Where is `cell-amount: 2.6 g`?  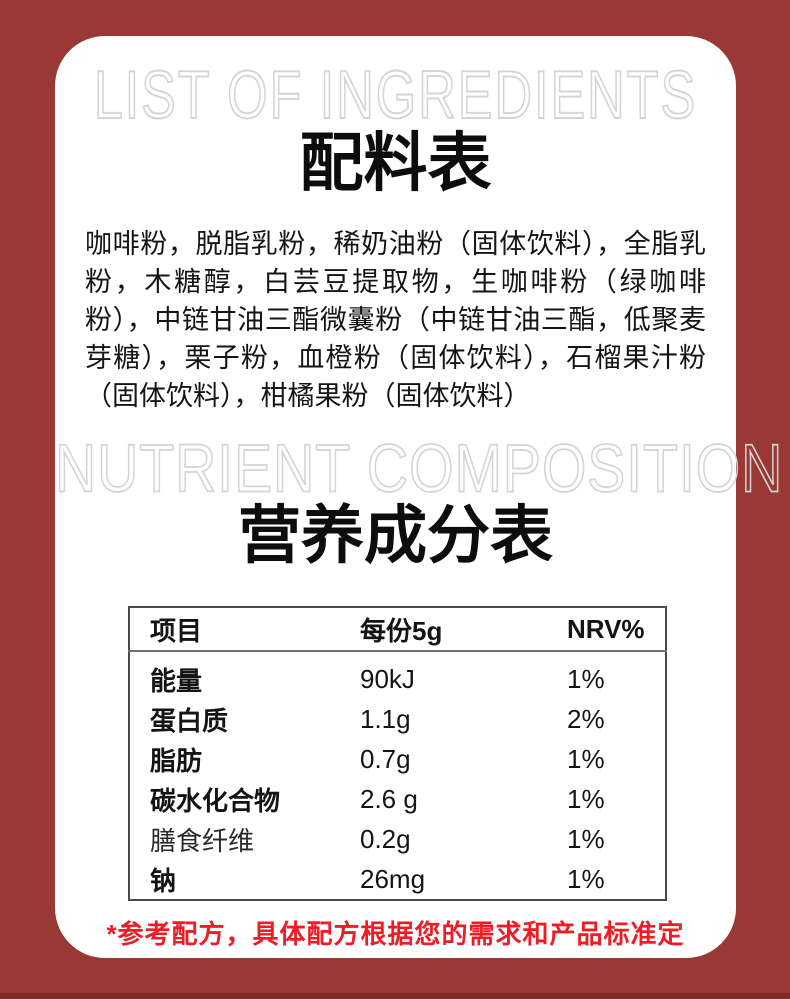 cell-amount: 2.6 g is located at coordinates (389, 798).